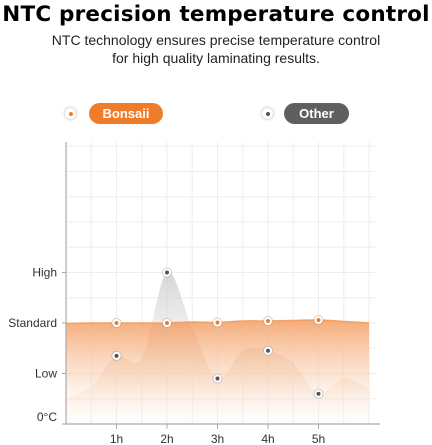 The height and width of the screenshot is (445, 432). I want to click on x-tick-label: 1h, so click(116, 438).